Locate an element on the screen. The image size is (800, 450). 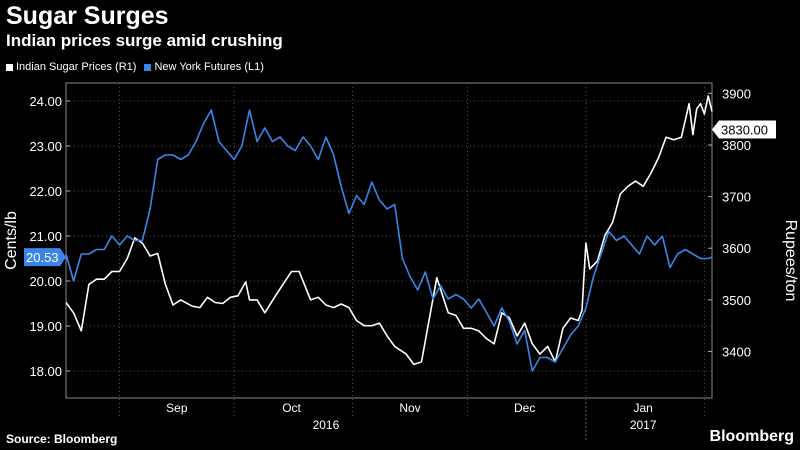
y-right-tick-label: 3900 is located at coordinates (736, 93).